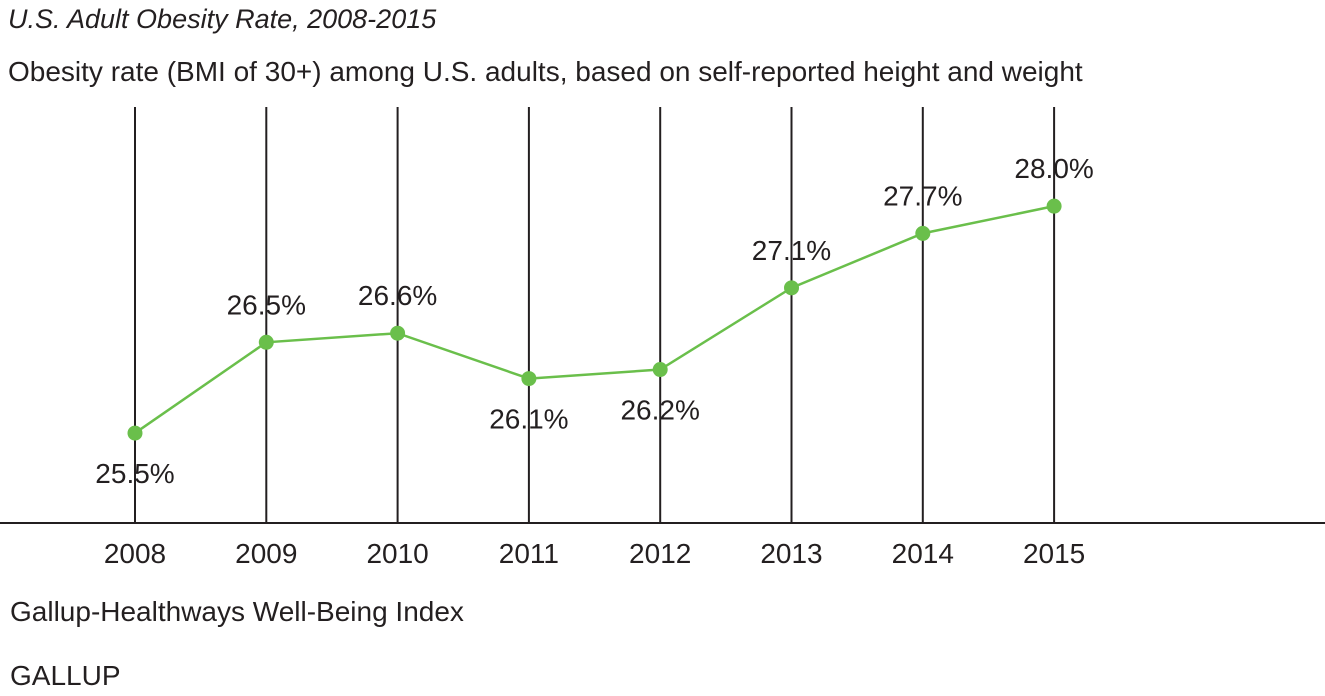 This screenshot has width=1325, height=696. What do you see at coordinates (266, 553) in the screenshot?
I see `x-tick-label-2009: 2009` at bounding box center [266, 553].